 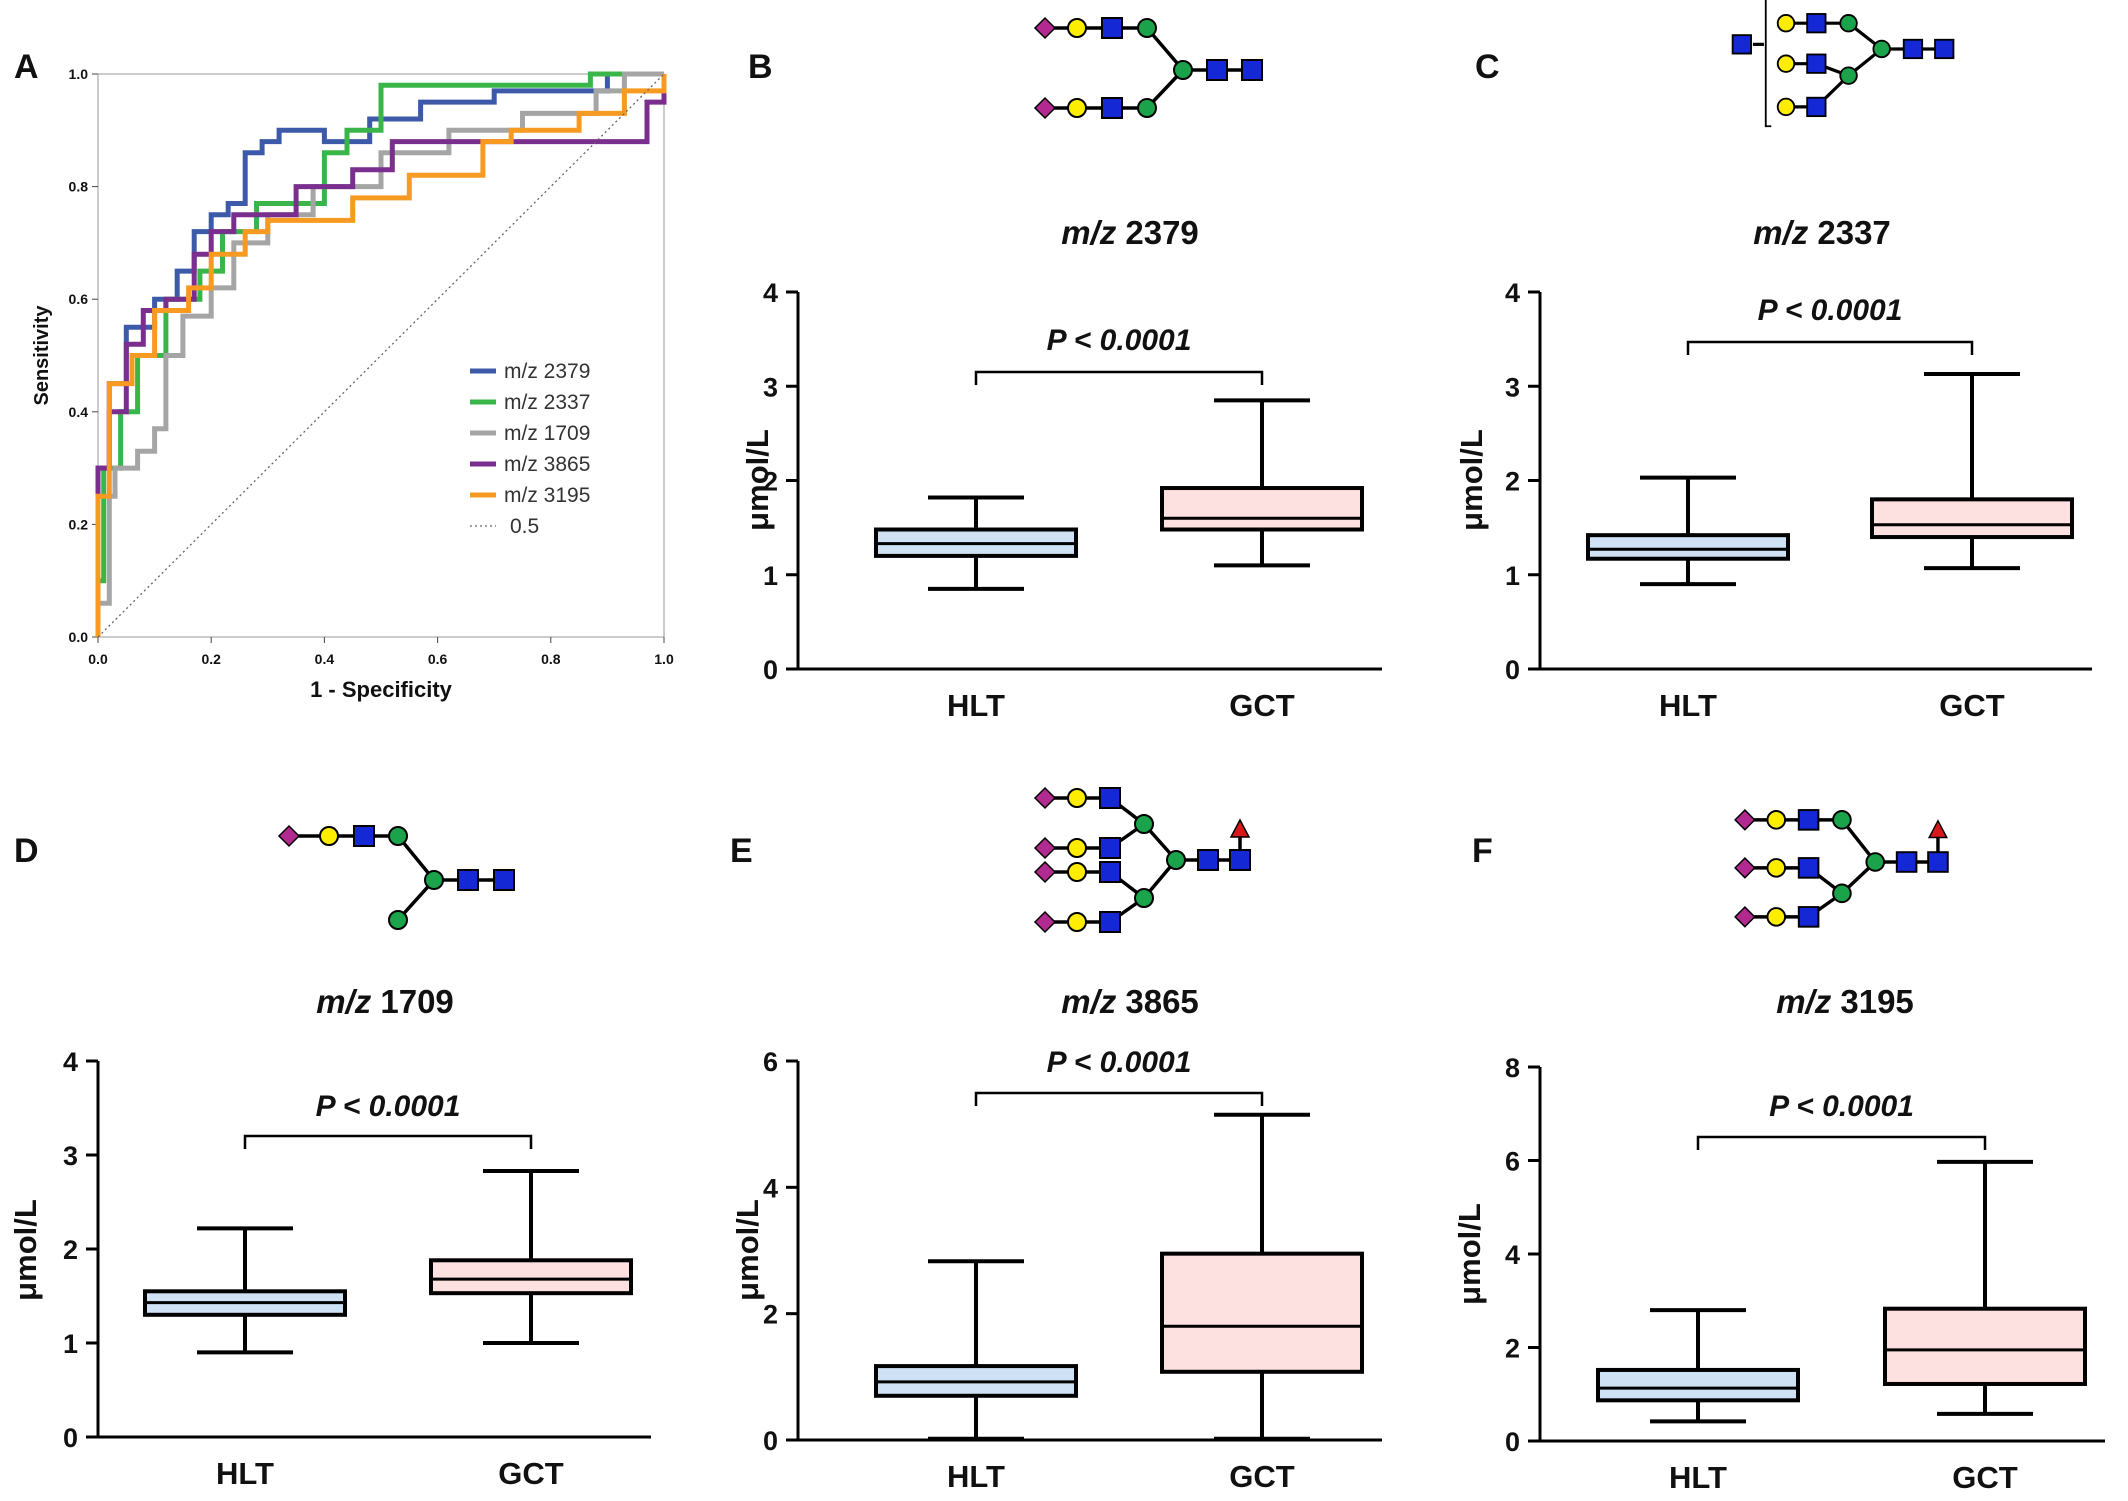 What do you see at coordinates (770, 1062) in the screenshot?
I see `y-tick-label: 6` at bounding box center [770, 1062].